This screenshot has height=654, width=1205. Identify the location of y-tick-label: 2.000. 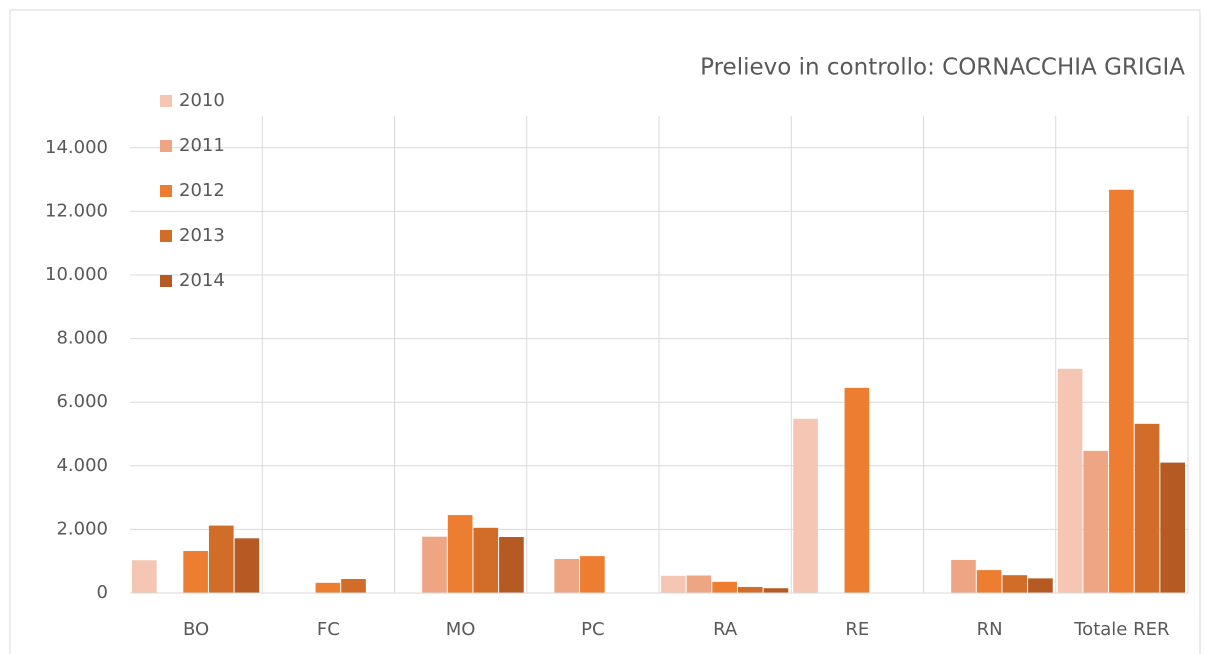
(82, 528).